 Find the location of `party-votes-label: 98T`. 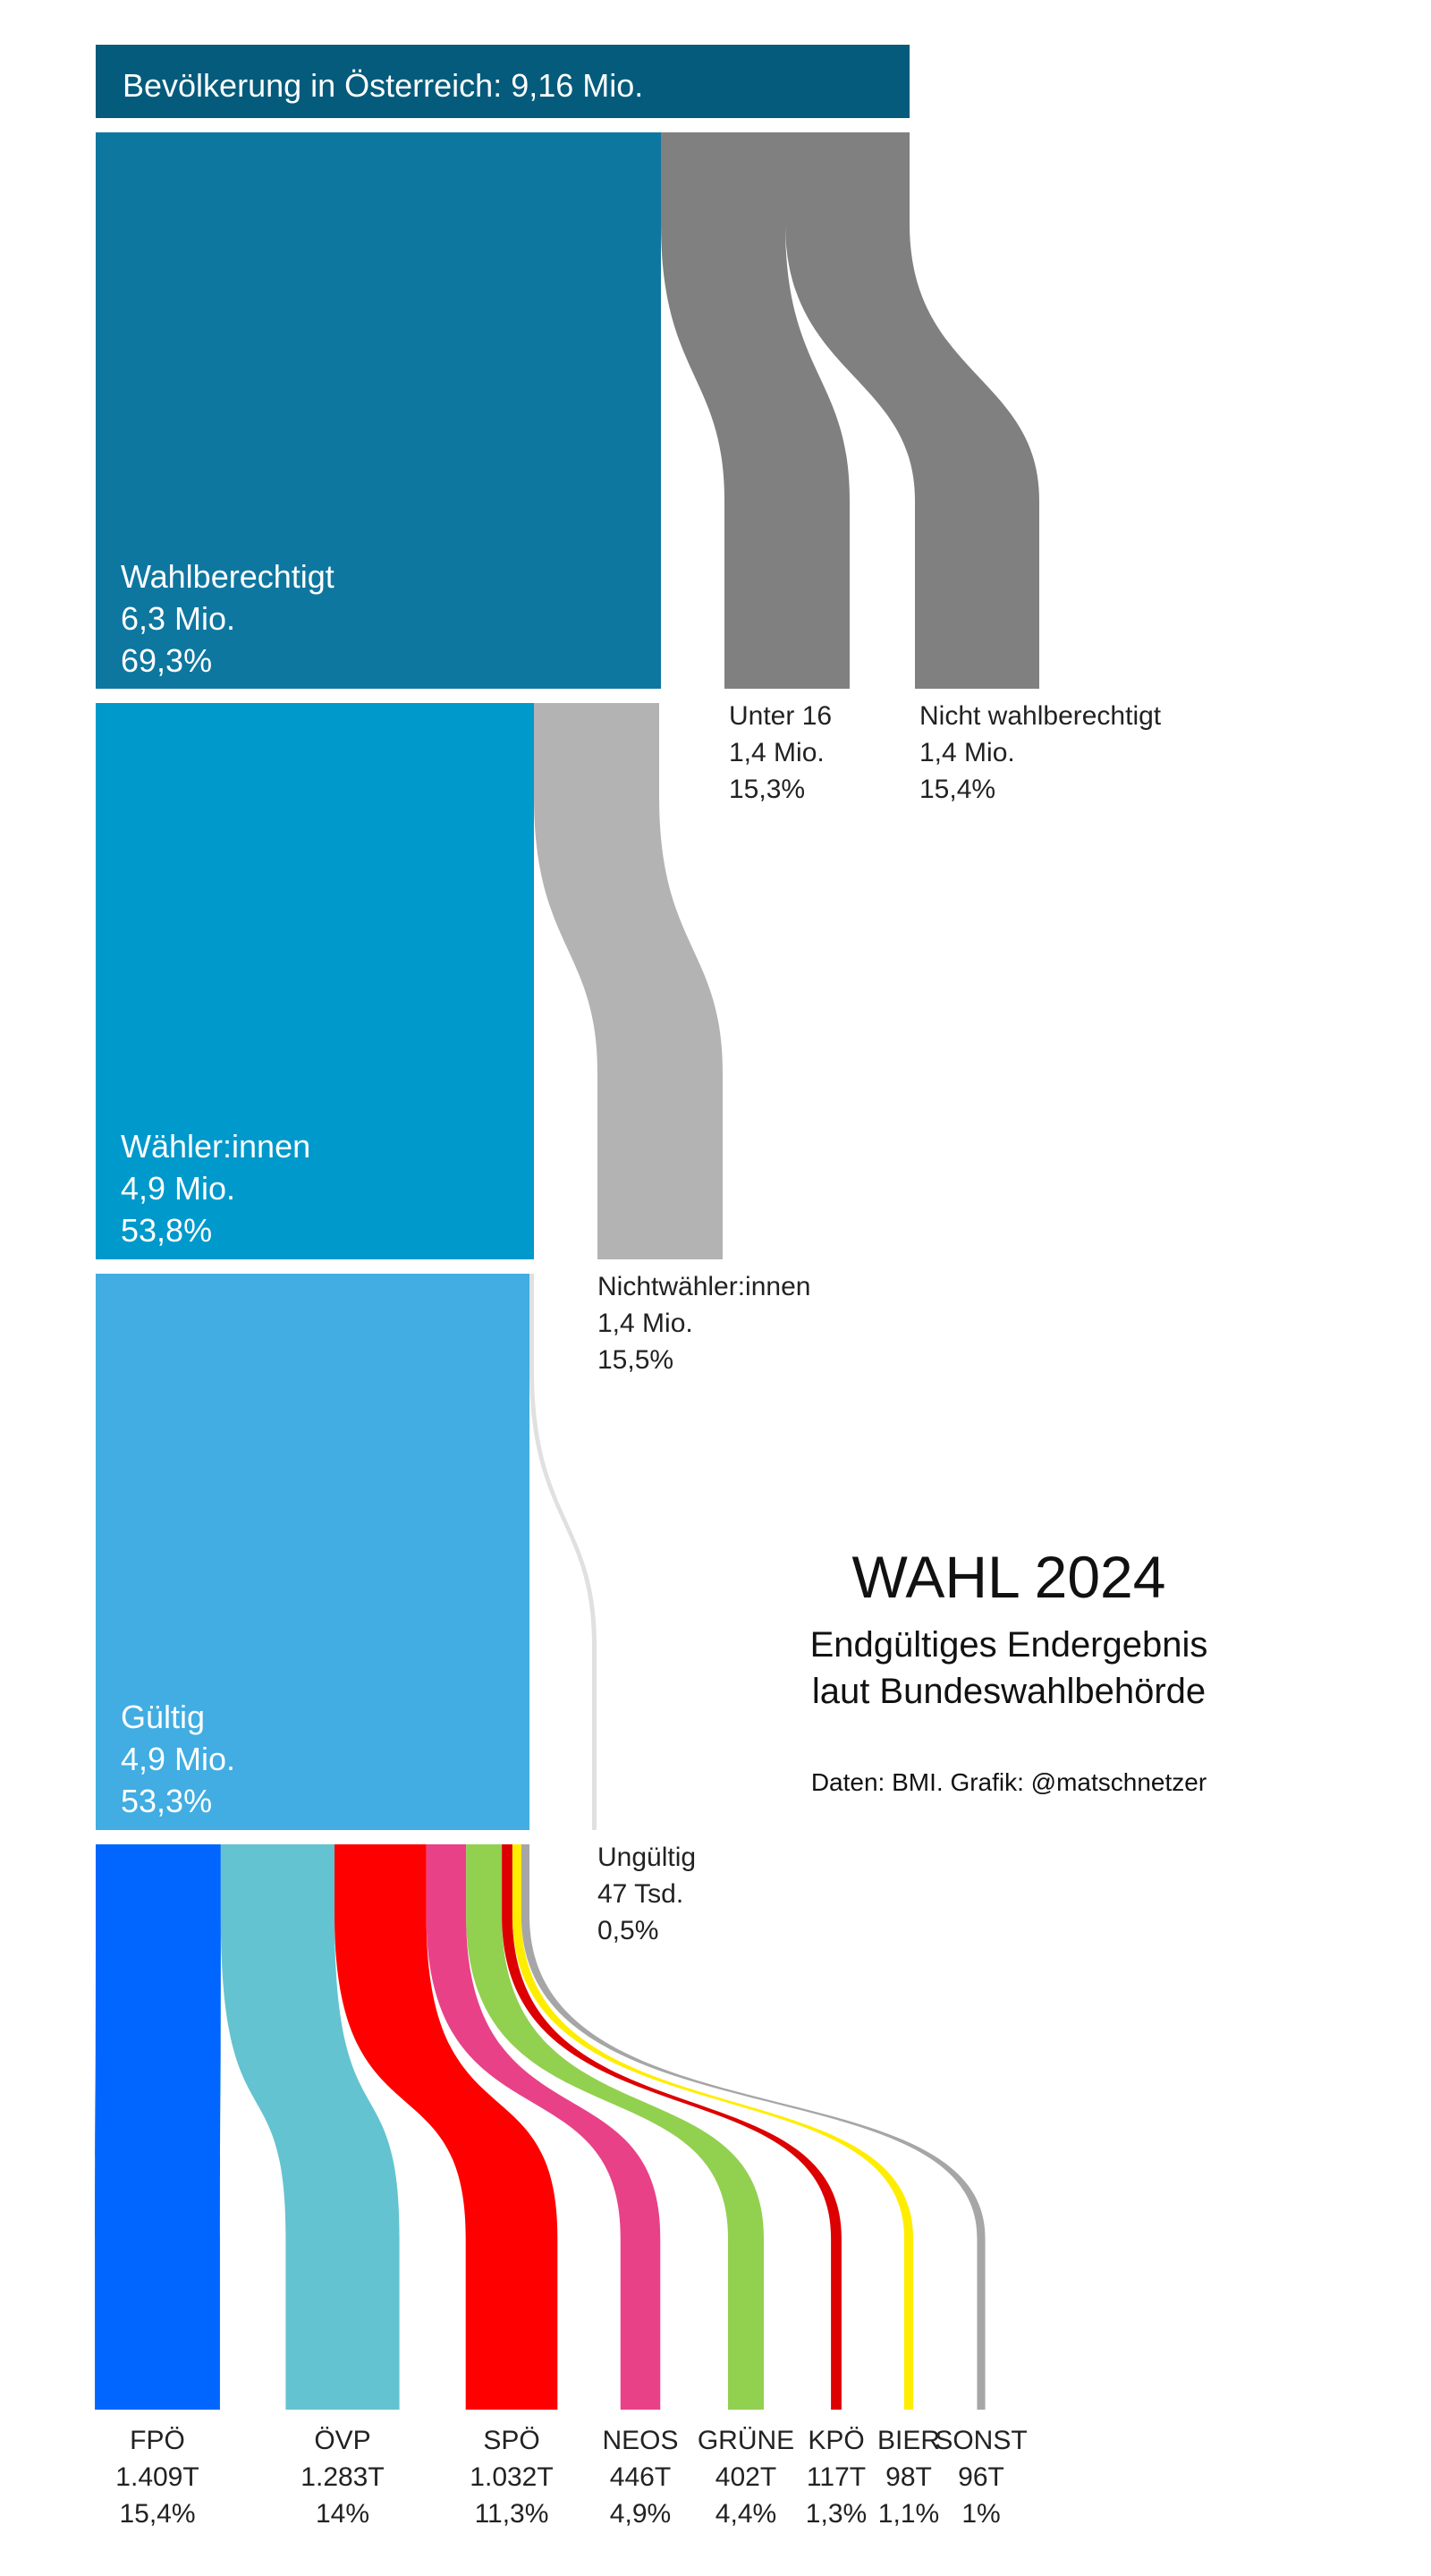

party-votes-label: 98T is located at coordinates (909, 2477).